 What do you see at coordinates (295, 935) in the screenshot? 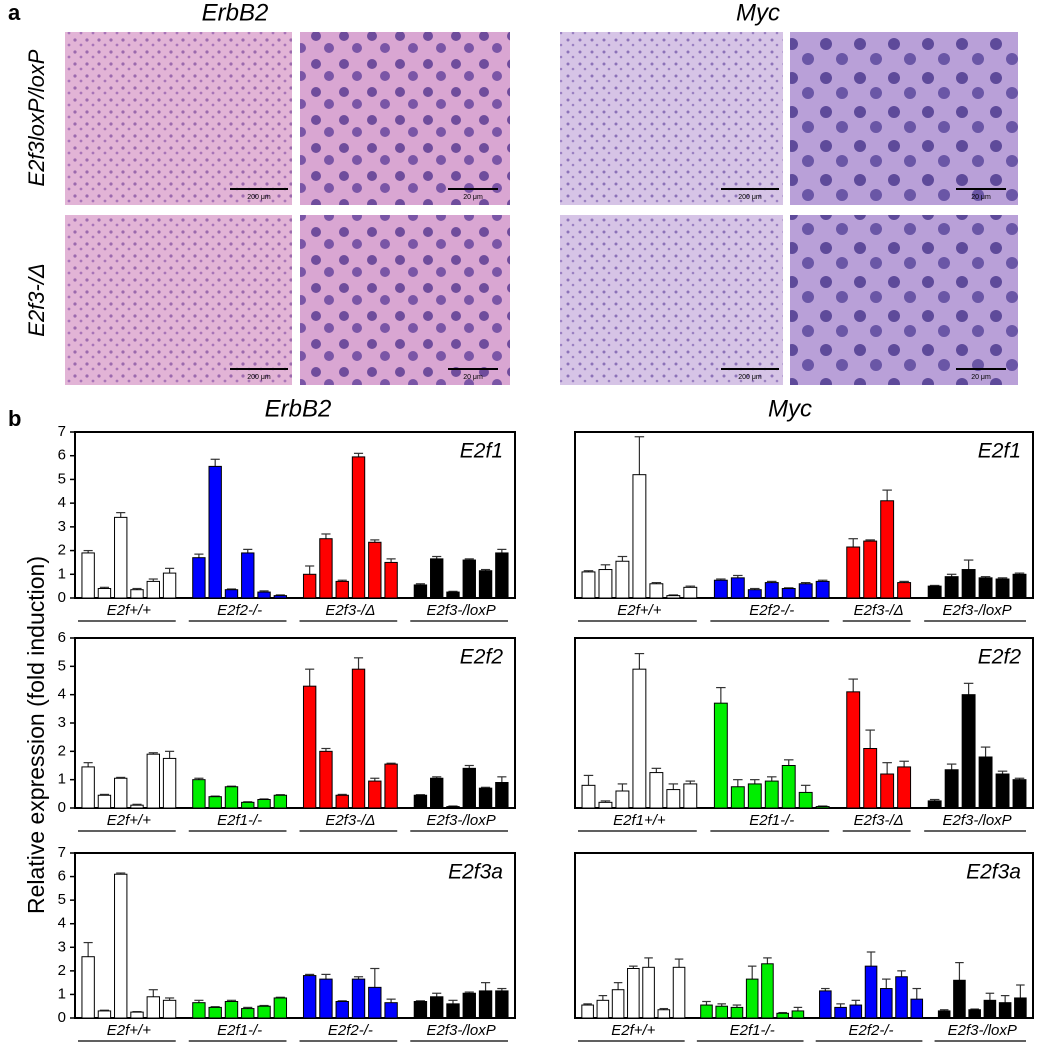
I see `plot-frame` at bounding box center [295, 935].